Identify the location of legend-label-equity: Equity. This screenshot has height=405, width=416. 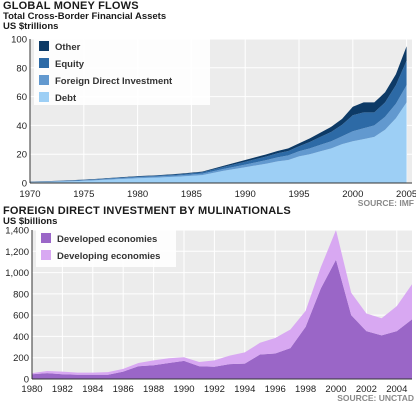
(70, 64).